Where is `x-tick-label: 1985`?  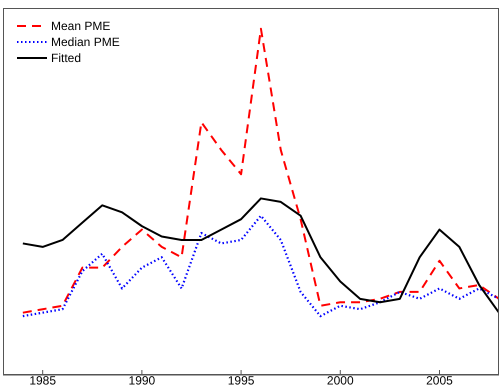
x-tick-label: 1985 is located at coordinates (42, 381).